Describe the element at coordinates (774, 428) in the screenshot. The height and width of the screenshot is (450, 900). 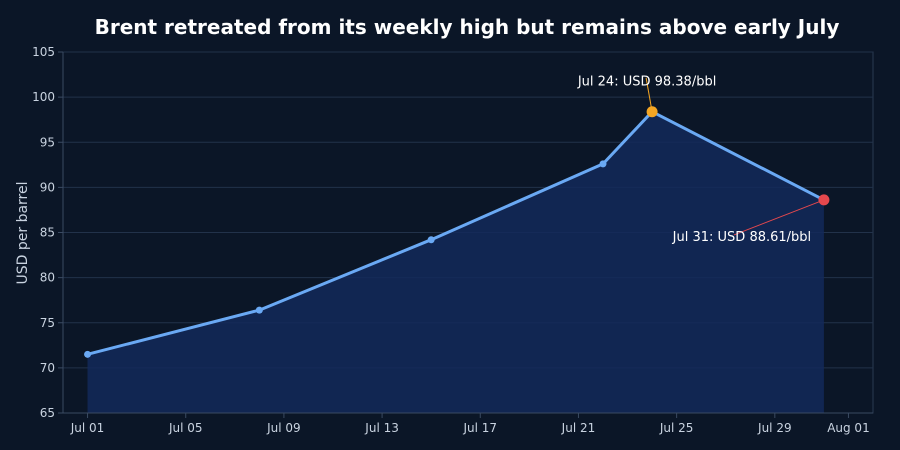
I see `x-tick-label: Jul 29` at that location.